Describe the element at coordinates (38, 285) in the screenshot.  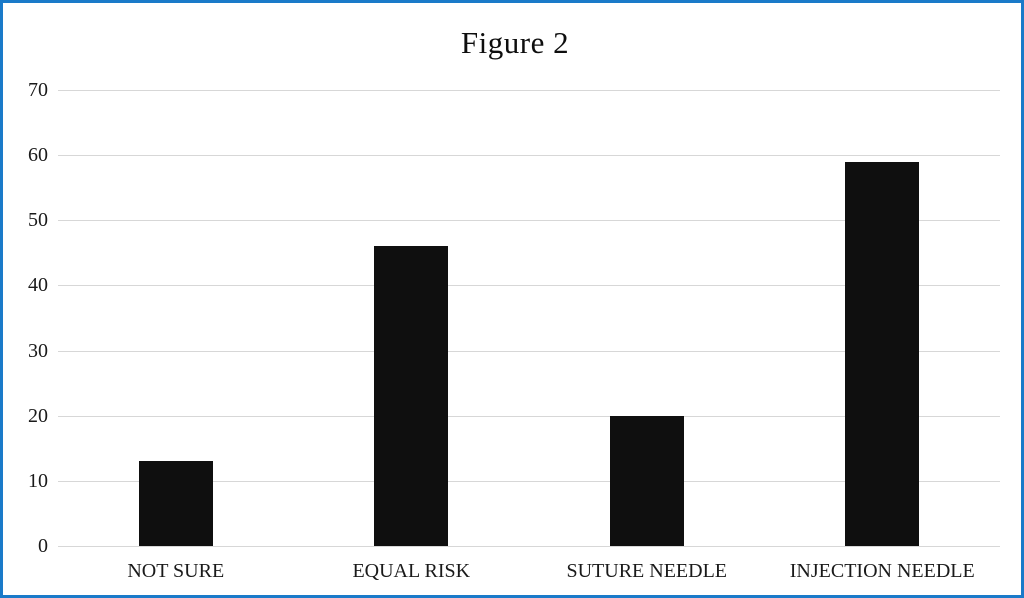
I see `y-tick-label: 40` at that location.